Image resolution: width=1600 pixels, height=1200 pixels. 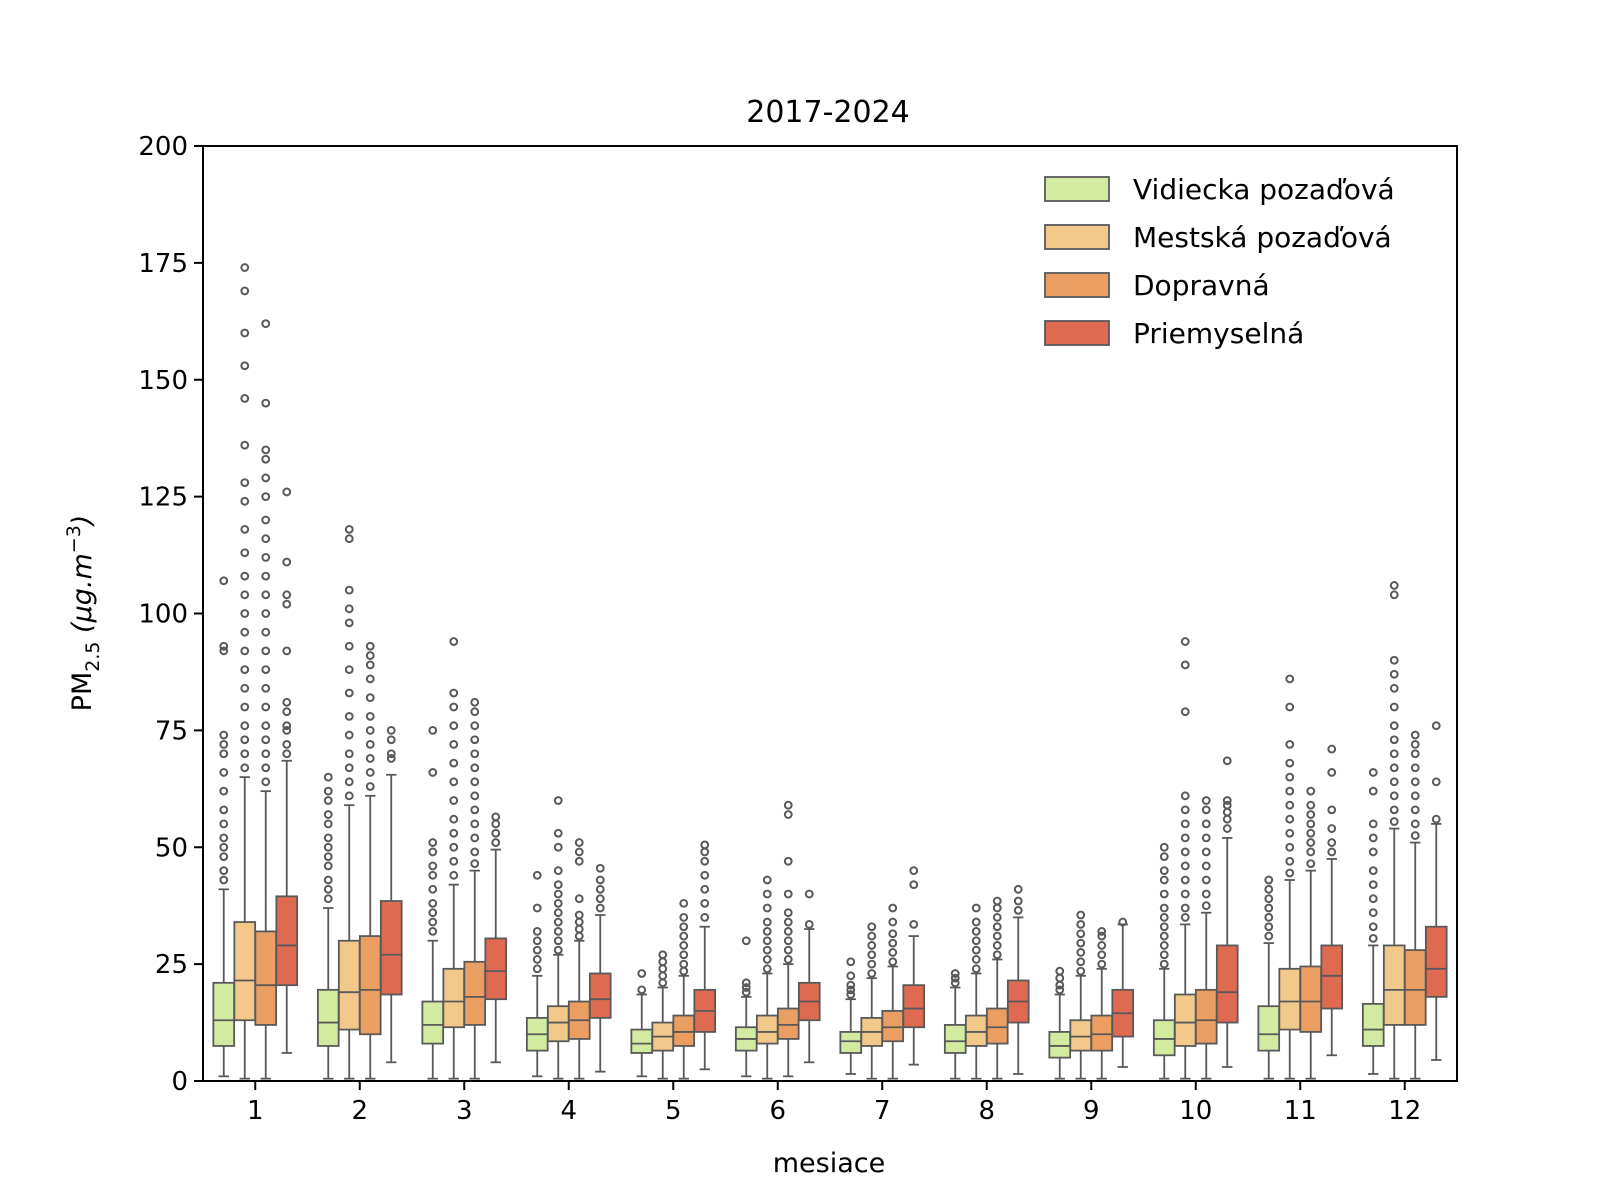 What do you see at coordinates (1077, 189) in the screenshot?
I see `legend-swatch` at bounding box center [1077, 189].